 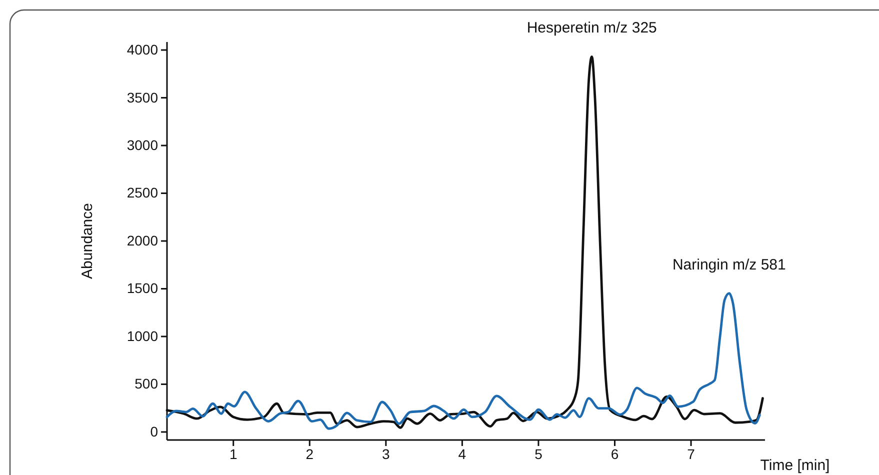 I want to click on x-tick-label: 4, so click(x=462, y=454).